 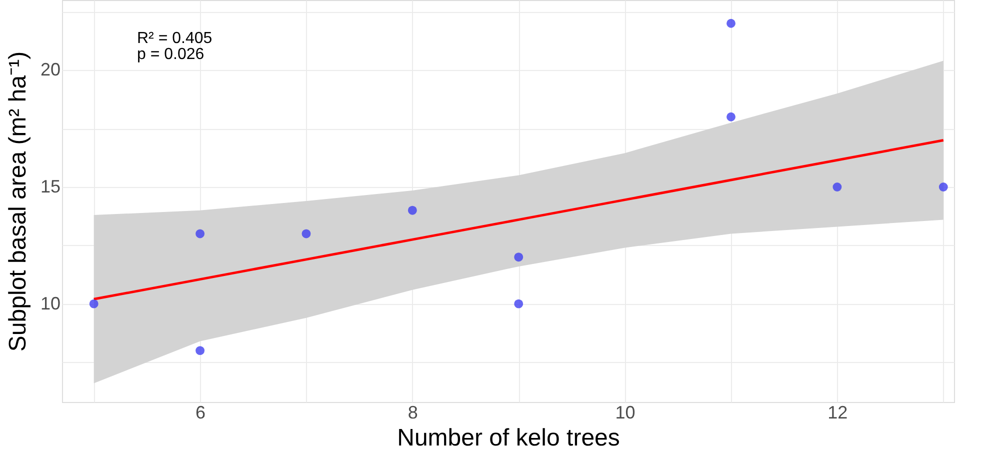 I want to click on y-tick-label: 15, so click(x=50, y=186).